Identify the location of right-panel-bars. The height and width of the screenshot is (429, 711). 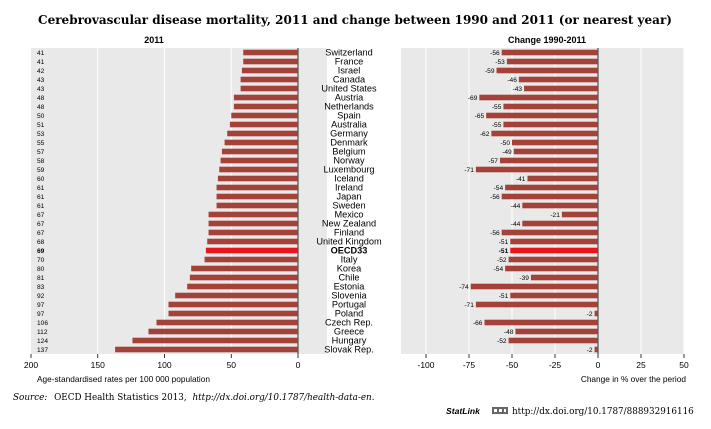
(534, 201).